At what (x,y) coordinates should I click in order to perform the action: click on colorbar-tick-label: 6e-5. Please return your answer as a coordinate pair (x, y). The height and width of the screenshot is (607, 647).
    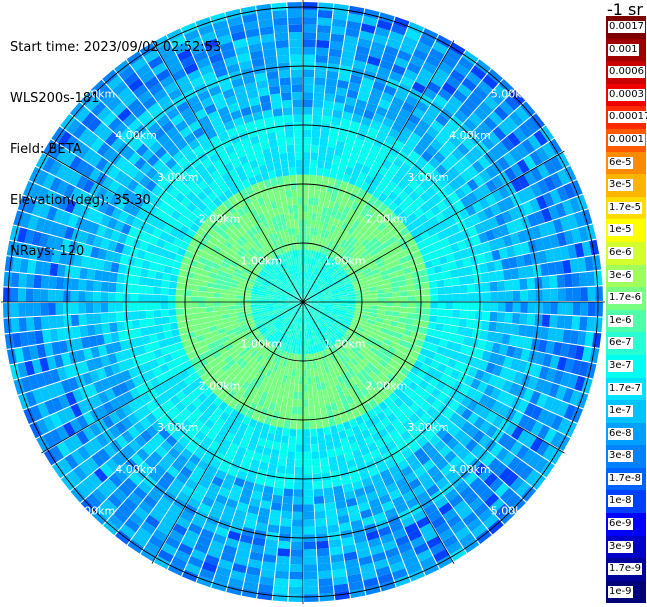
    Looking at the image, I should click on (620, 162).